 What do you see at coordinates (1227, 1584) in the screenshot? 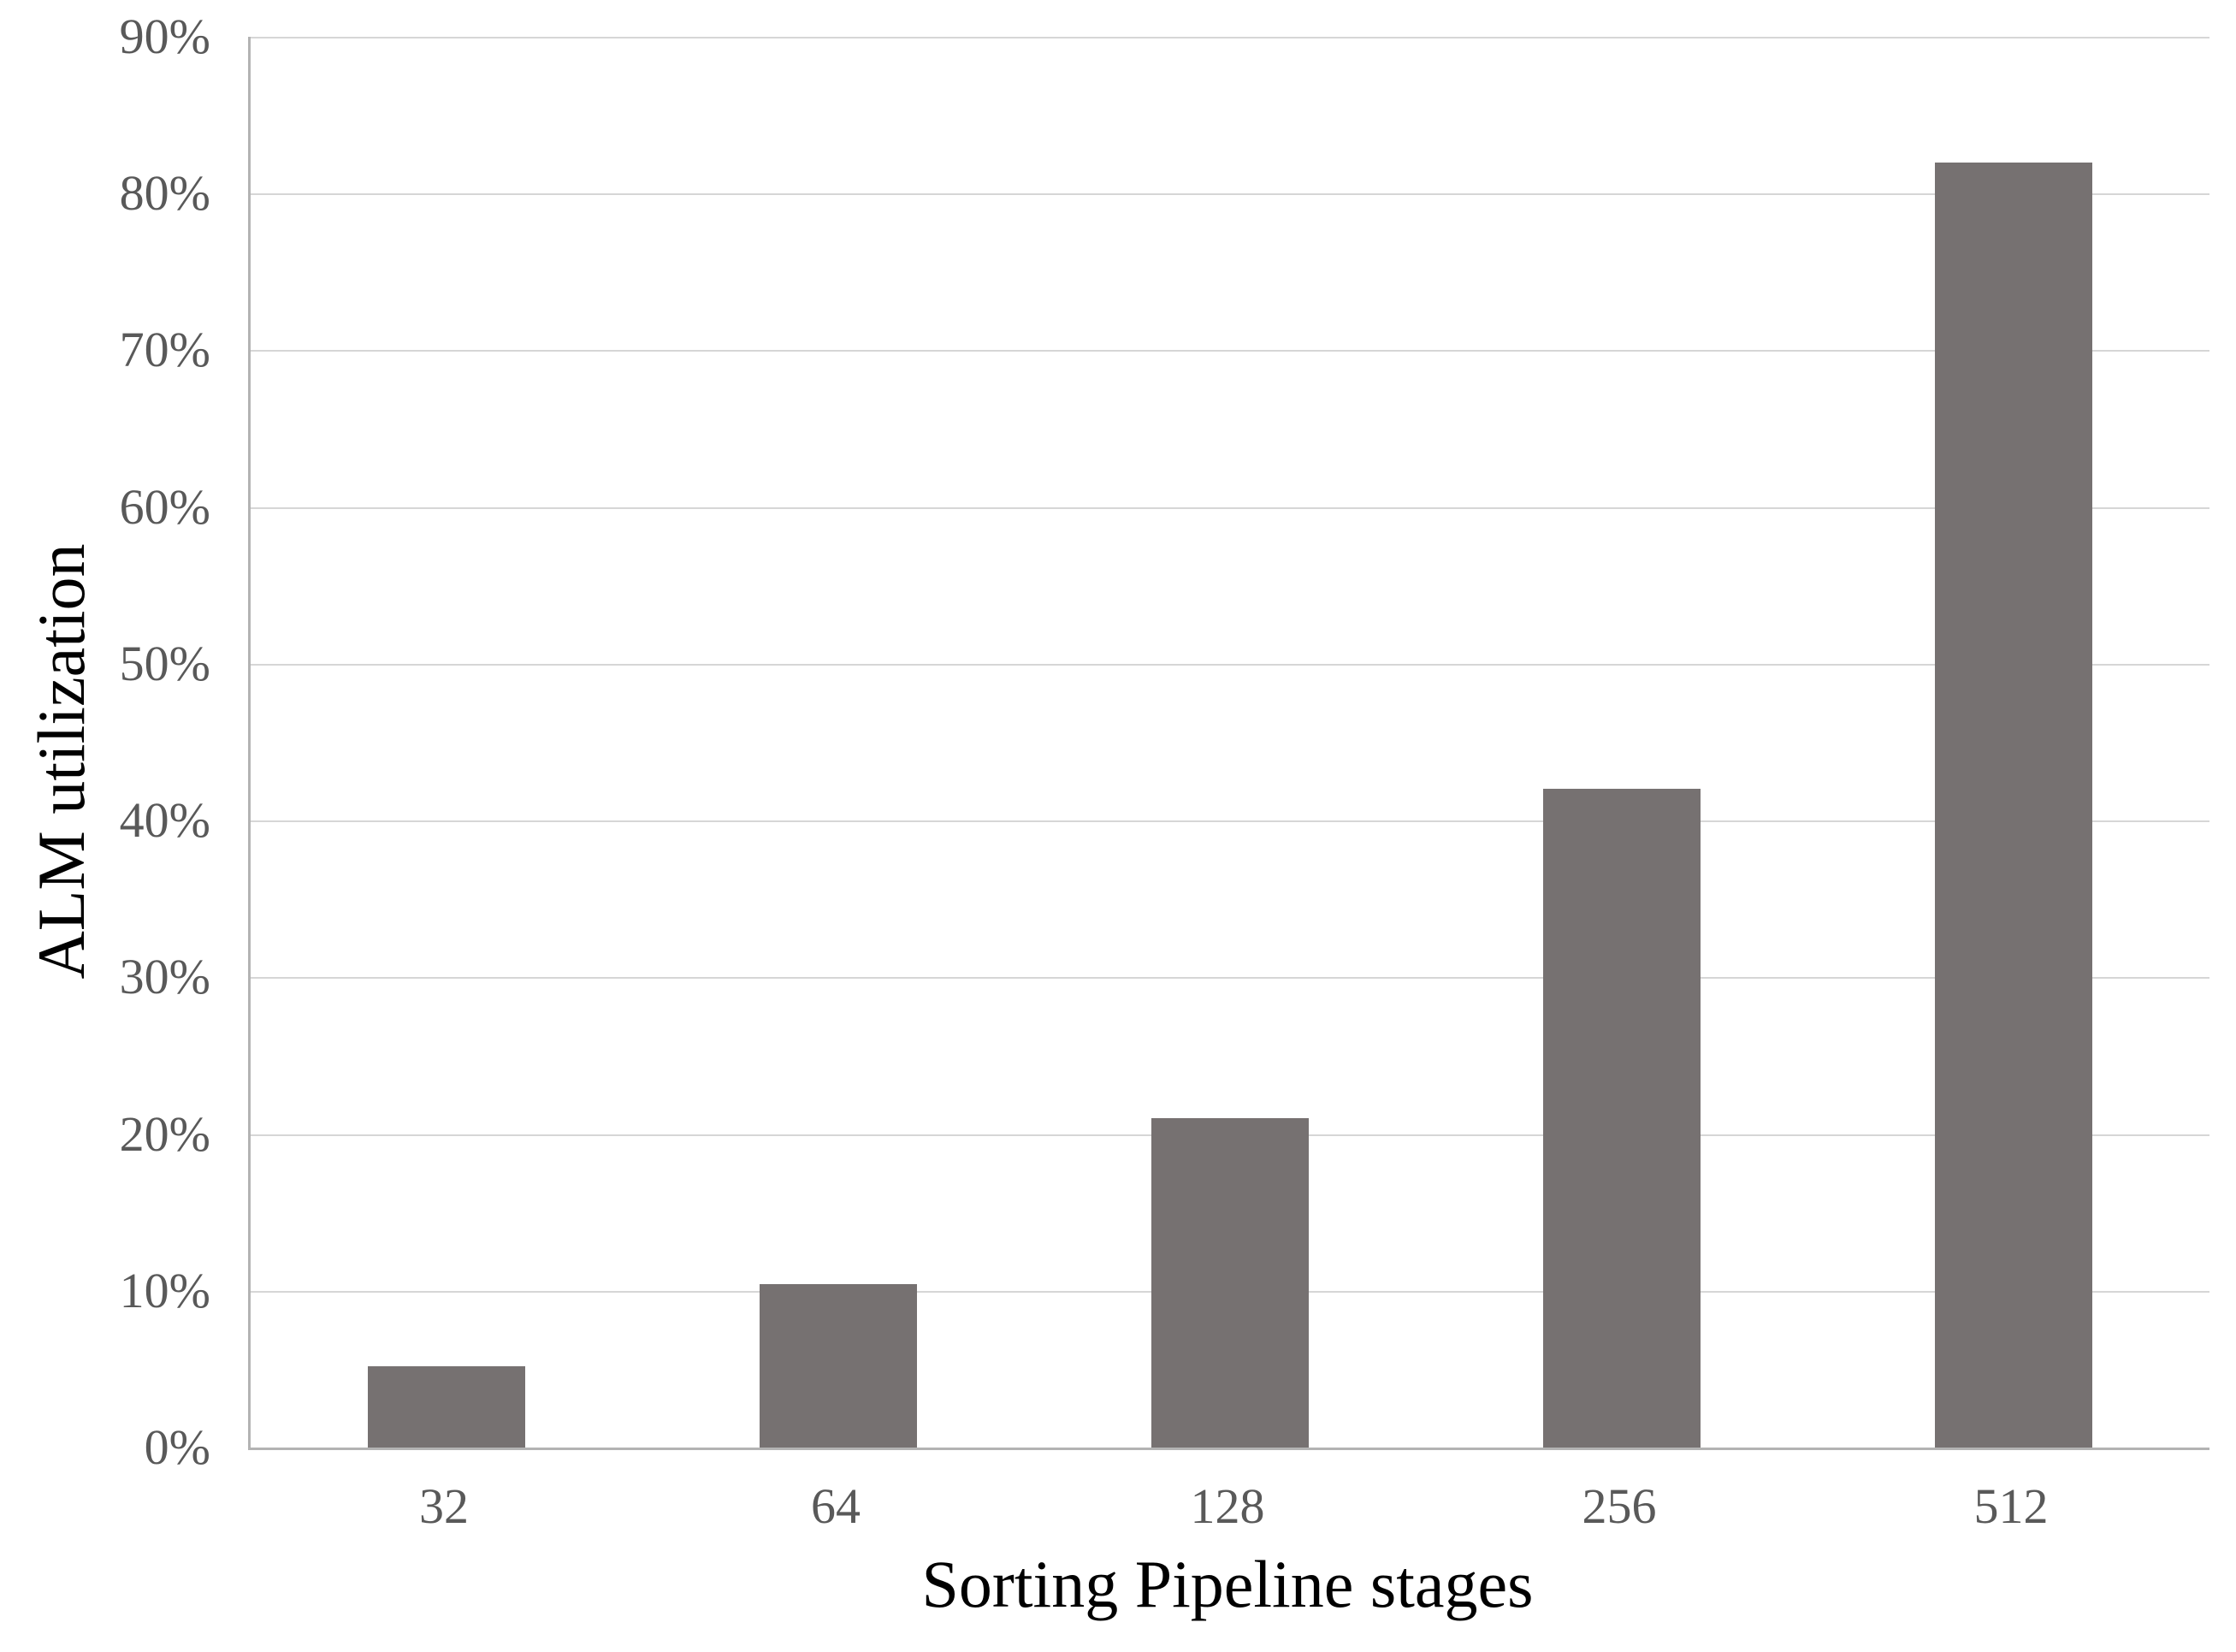
I see `x-axis-title: Sorting Pipeline stages` at bounding box center [1227, 1584].